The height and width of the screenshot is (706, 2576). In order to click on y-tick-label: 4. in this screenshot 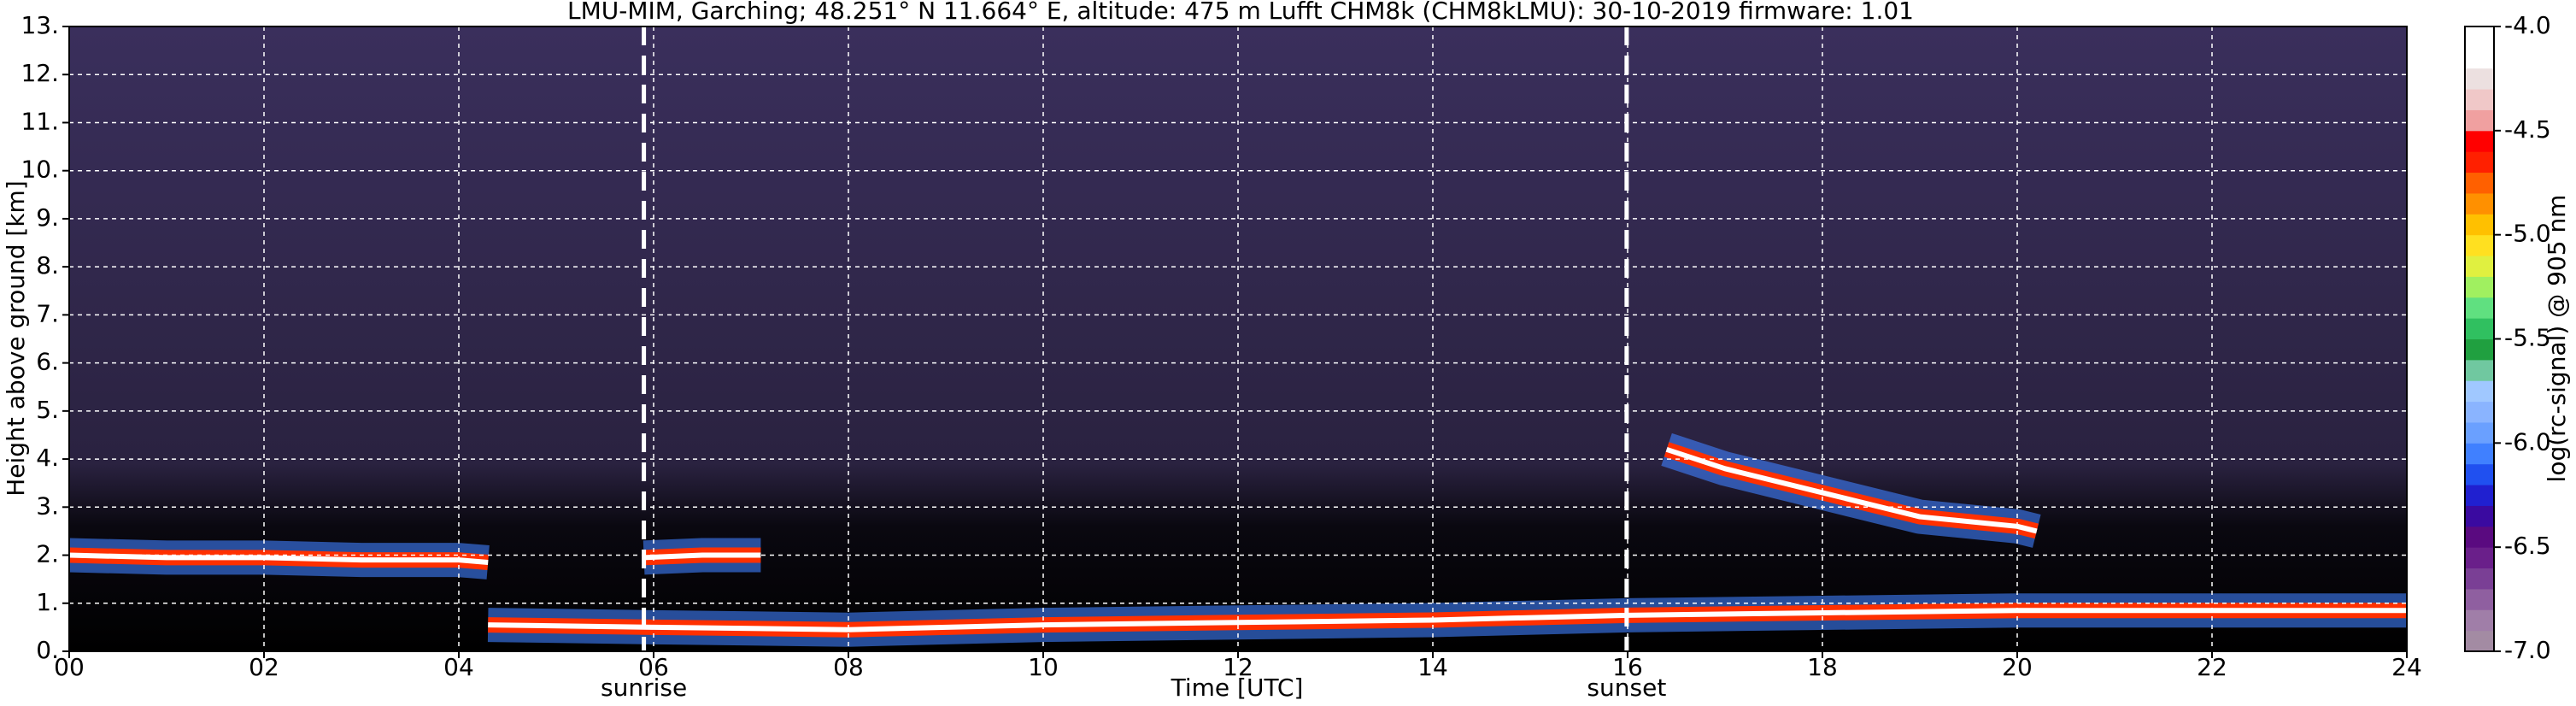, I will do `click(47, 458)`.